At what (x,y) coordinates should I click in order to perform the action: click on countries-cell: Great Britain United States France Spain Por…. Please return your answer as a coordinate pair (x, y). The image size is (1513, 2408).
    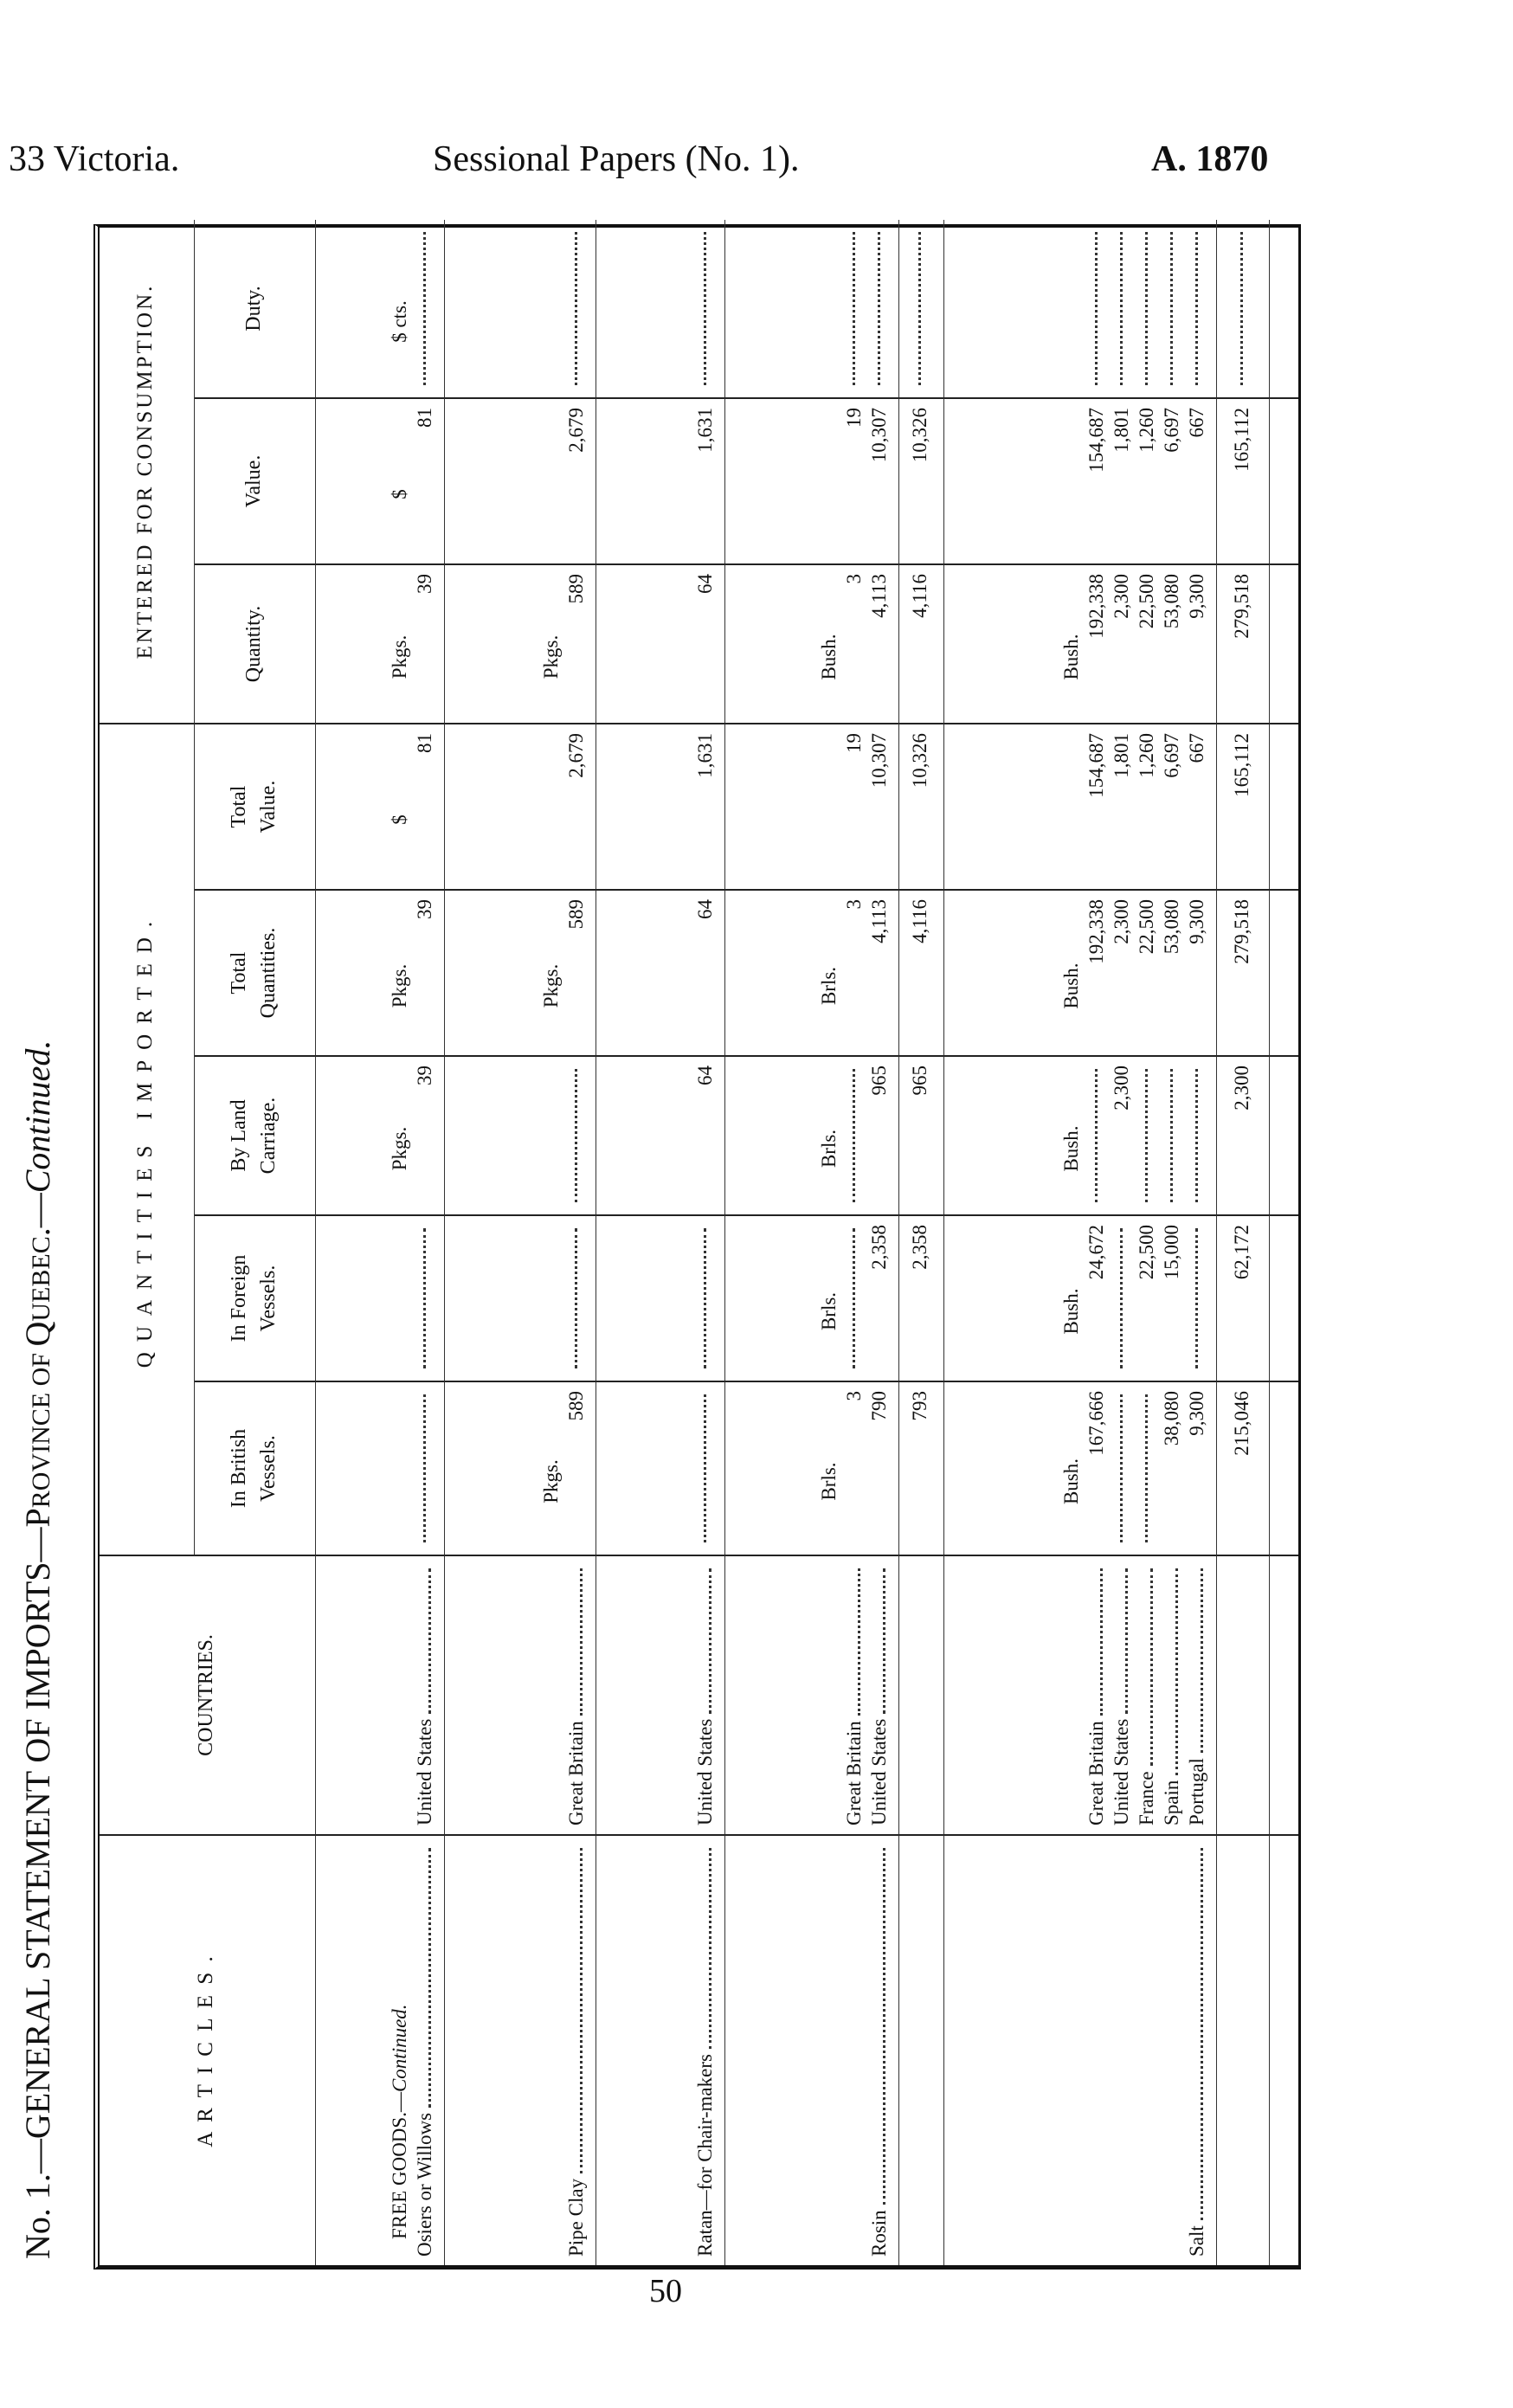
    Looking at the image, I should click on (1080, 1694).